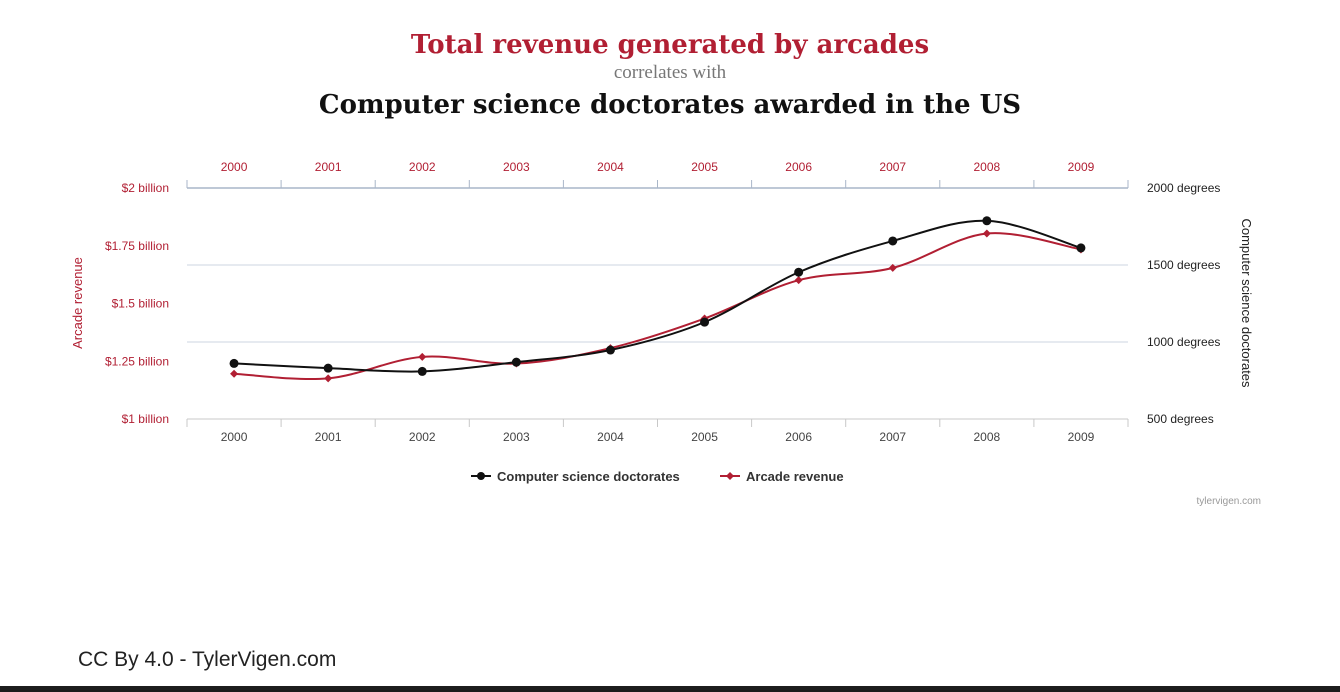  What do you see at coordinates (1180, 419) in the screenshot?
I see `right-y-tick-label: 500 degrees` at bounding box center [1180, 419].